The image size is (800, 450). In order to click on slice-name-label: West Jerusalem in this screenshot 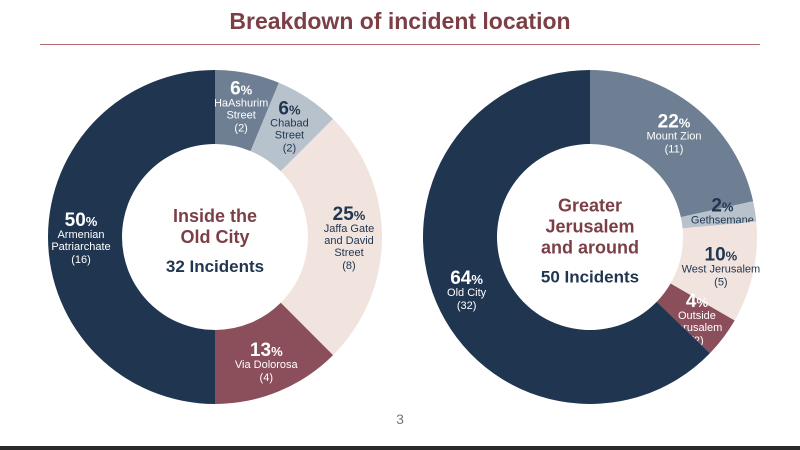, I will do `click(721, 270)`.